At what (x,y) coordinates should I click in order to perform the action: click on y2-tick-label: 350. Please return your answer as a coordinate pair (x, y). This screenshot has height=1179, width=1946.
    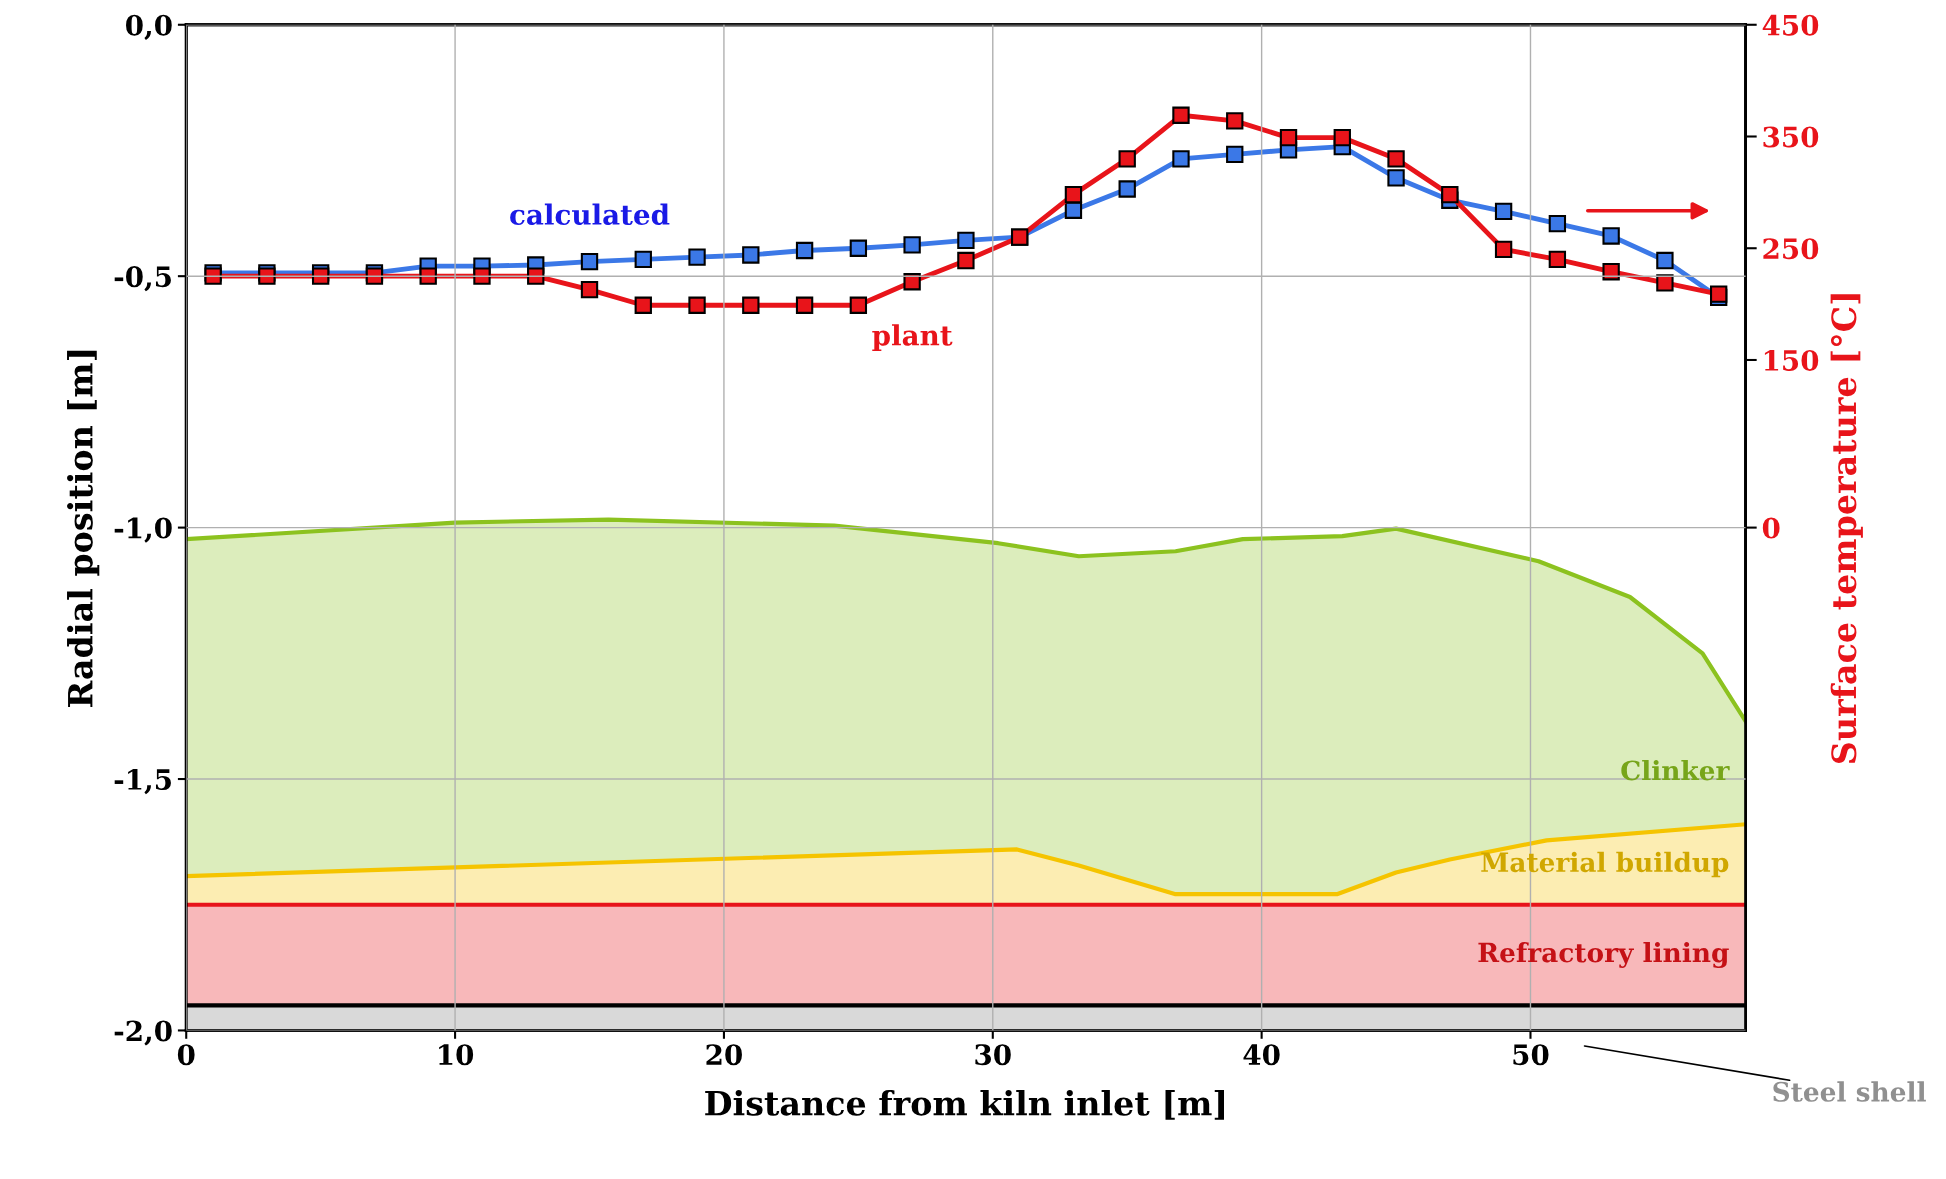
    Looking at the image, I should click on (1791, 137).